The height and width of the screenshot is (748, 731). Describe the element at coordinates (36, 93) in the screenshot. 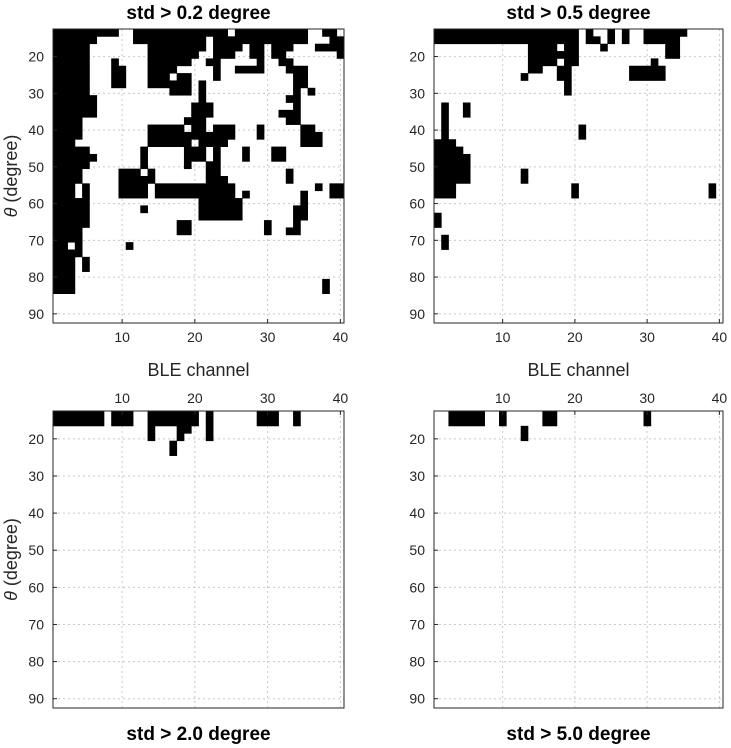

I see `y-tick-label: 30` at that location.